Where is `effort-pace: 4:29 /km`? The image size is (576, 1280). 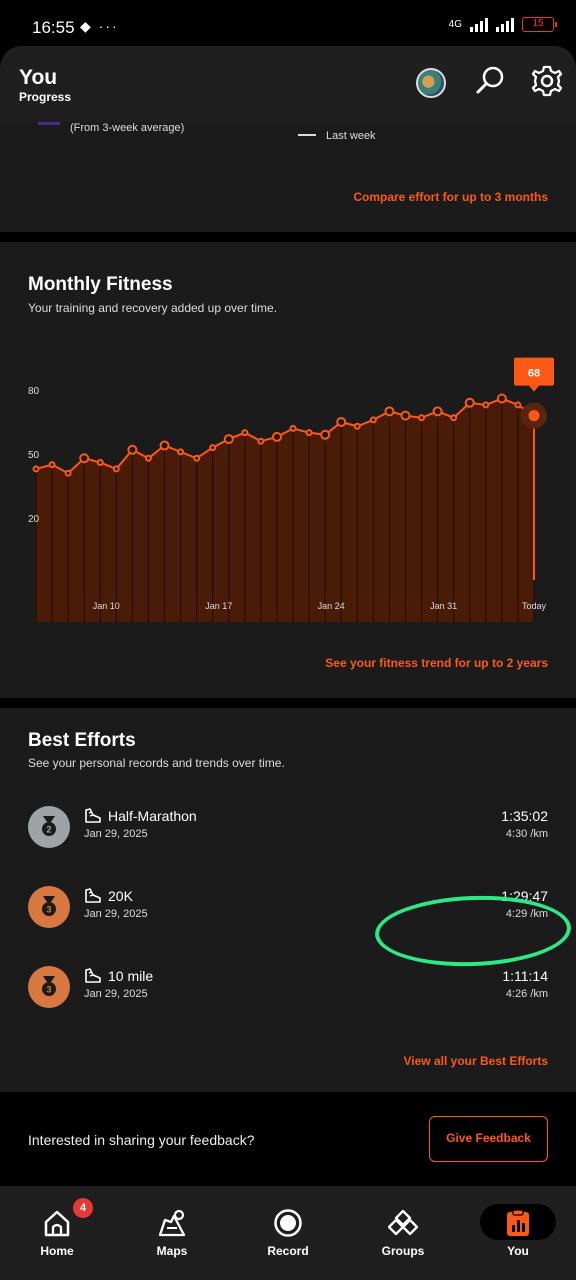
effort-pace: 4:29 /km is located at coordinates (526, 914).